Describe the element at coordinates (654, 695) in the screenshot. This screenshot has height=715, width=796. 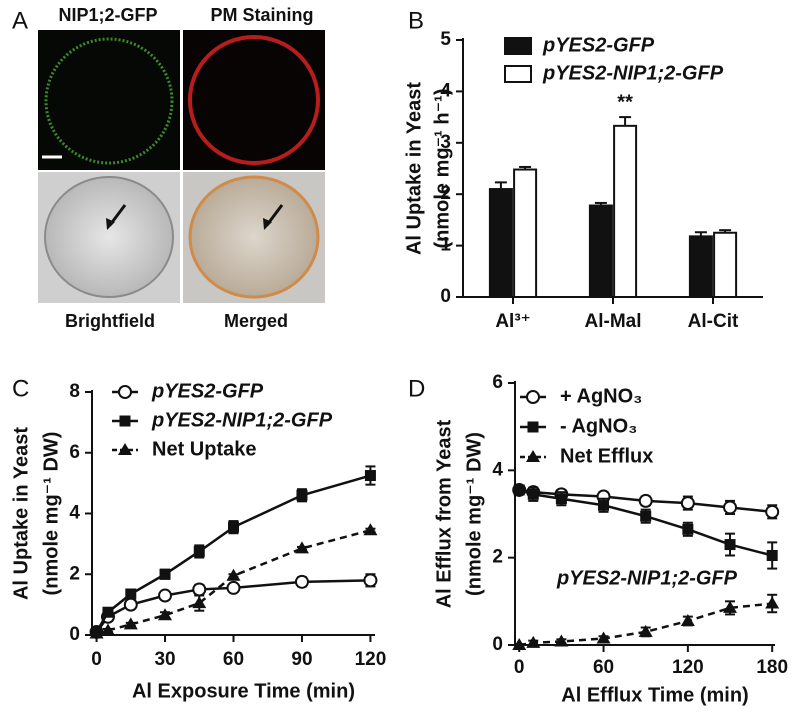
I see `x-axis-label: Al Efflux Time (min)` at that location.